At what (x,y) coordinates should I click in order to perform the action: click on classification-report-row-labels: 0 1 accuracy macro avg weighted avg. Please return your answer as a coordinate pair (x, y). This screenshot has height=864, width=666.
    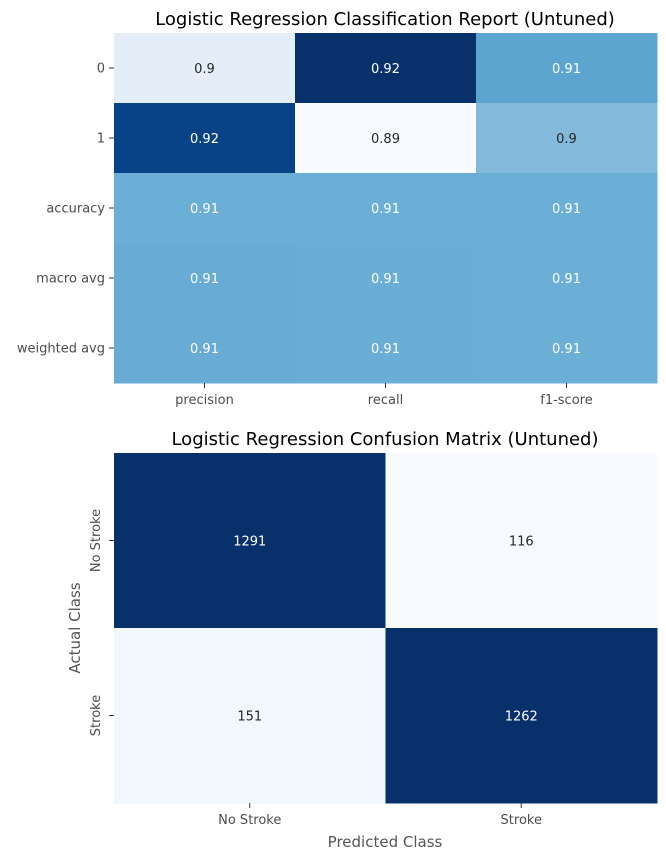
    Looking at the image, I should click on (65, 209).